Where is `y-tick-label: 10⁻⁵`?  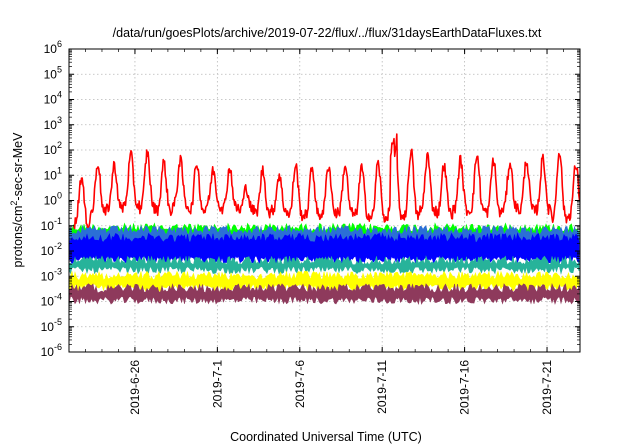 y-tick-label: 10⁻⁵ is located at coordinates (51, 325).